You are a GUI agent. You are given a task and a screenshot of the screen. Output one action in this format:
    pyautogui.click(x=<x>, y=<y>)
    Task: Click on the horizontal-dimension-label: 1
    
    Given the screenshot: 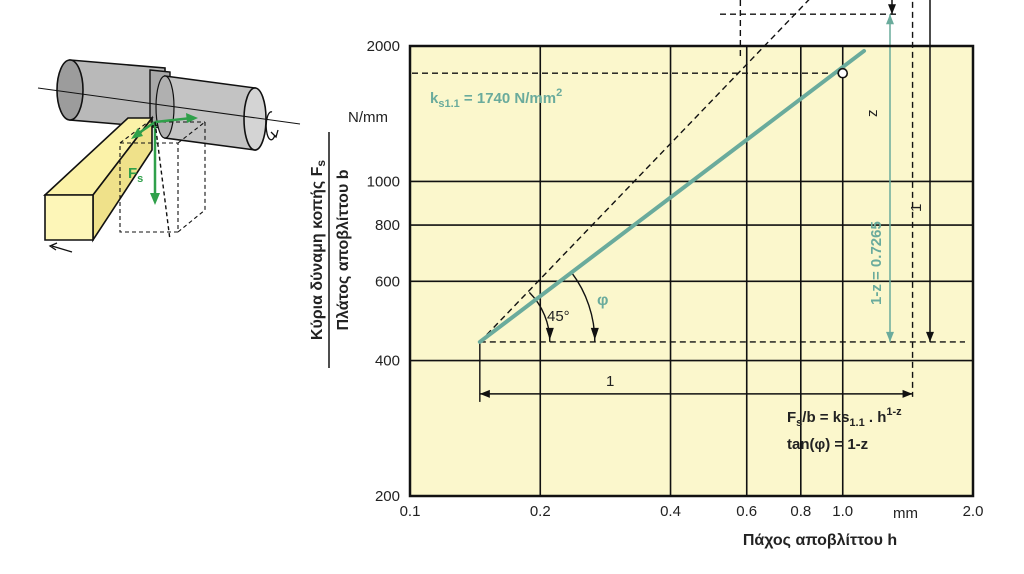 What is the action you would take?
    pyautogui.click(x=610, y=381)
    